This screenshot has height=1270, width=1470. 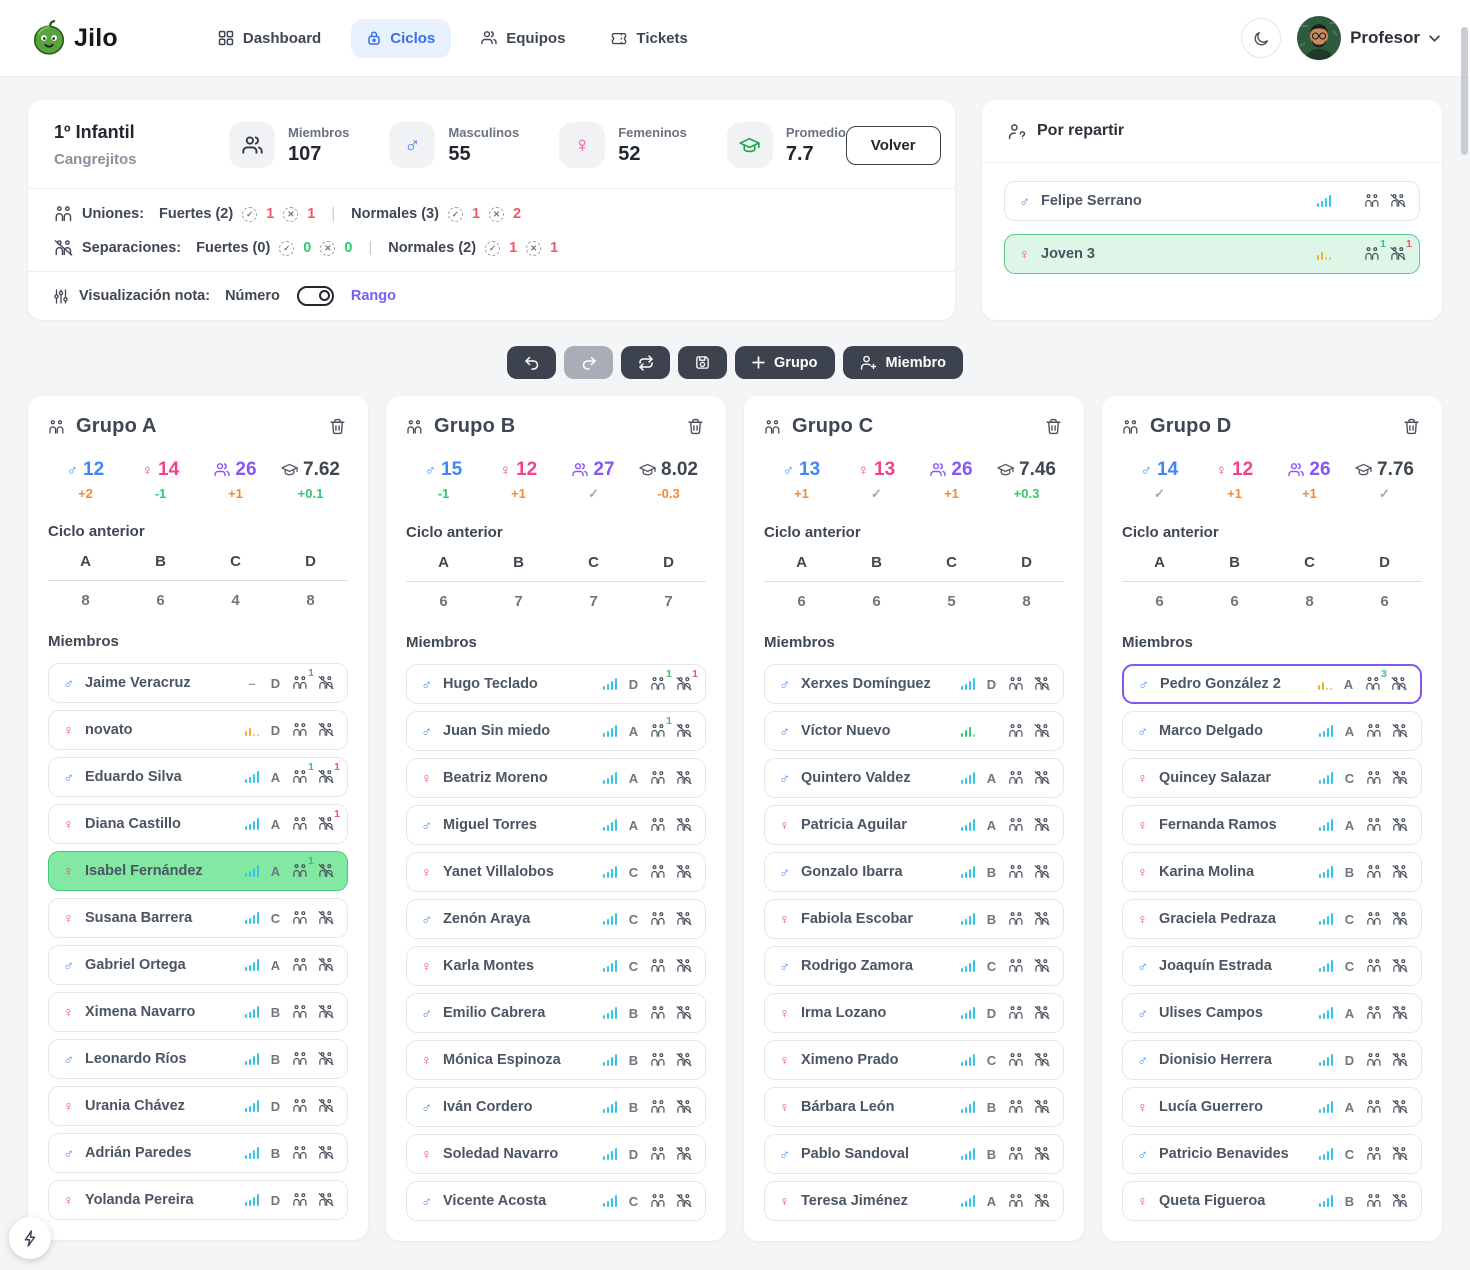 I want to click on dark-mode-toggle, so click(x=1261, y=38).